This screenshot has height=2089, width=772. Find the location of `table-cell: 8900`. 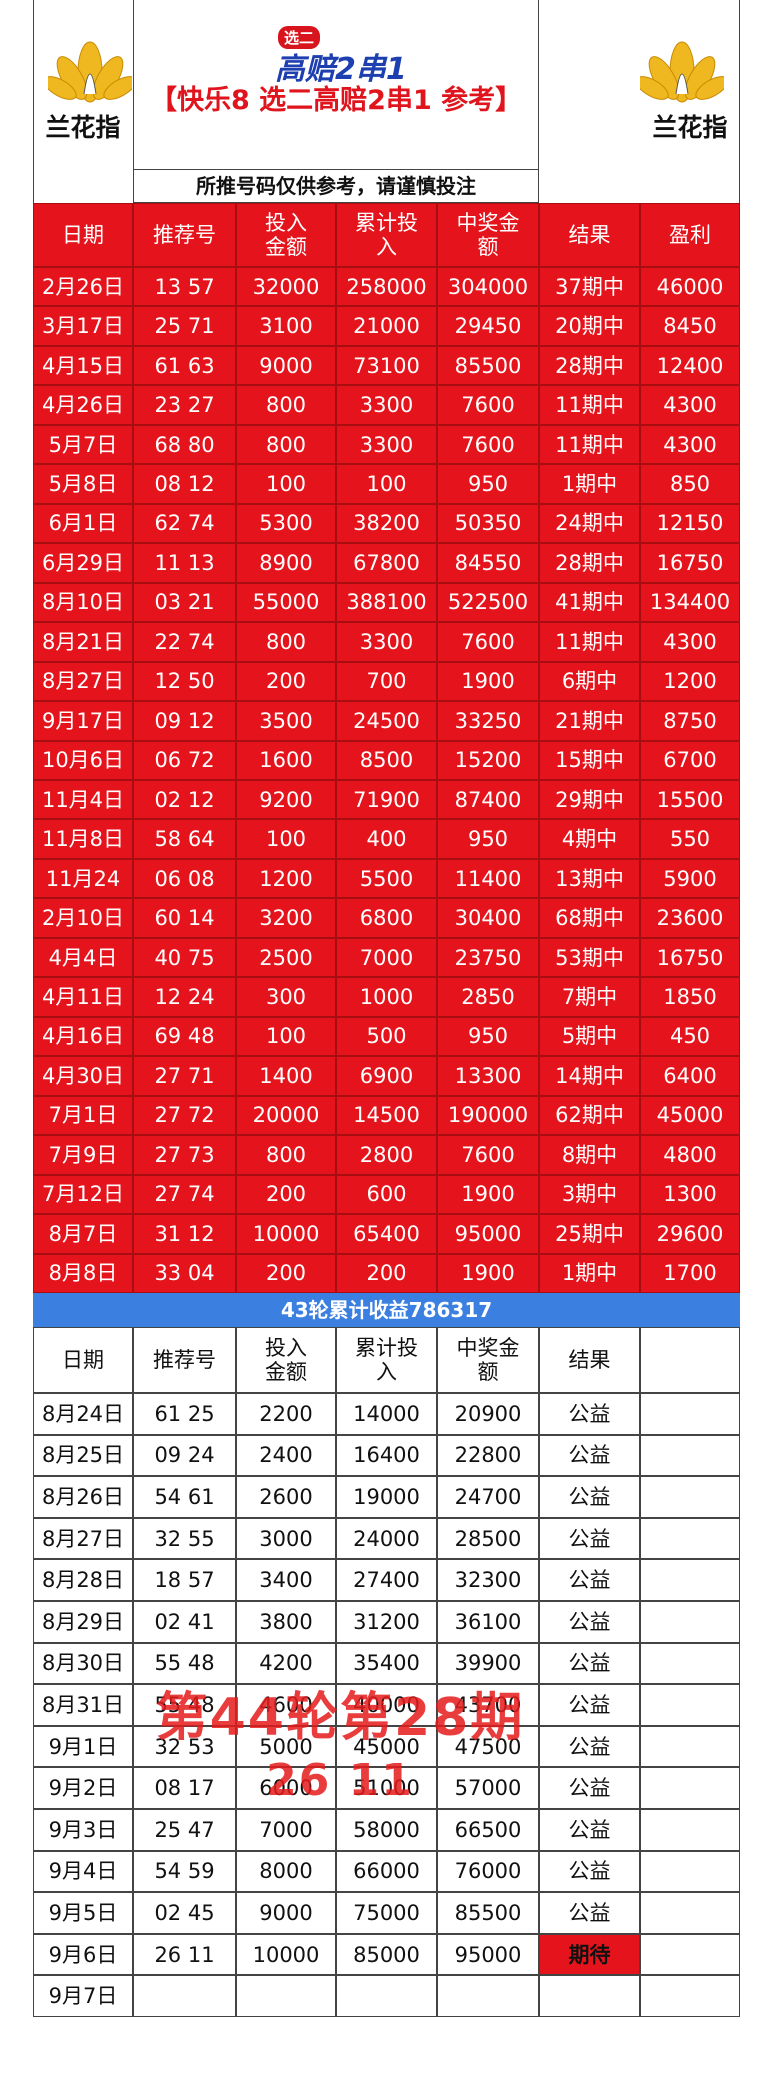

table-cell: 8900 is located at coordinates (286, 563).